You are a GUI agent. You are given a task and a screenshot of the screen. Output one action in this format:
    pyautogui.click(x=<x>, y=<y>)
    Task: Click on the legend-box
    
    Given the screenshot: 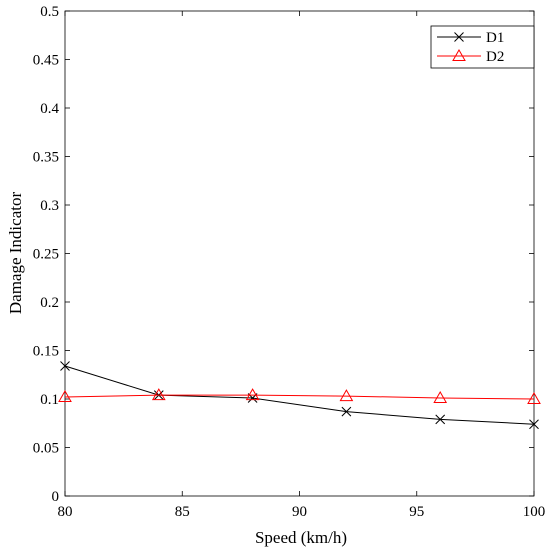 What is the action you would take?
    pyautogui.click(x=482, y=47)
    